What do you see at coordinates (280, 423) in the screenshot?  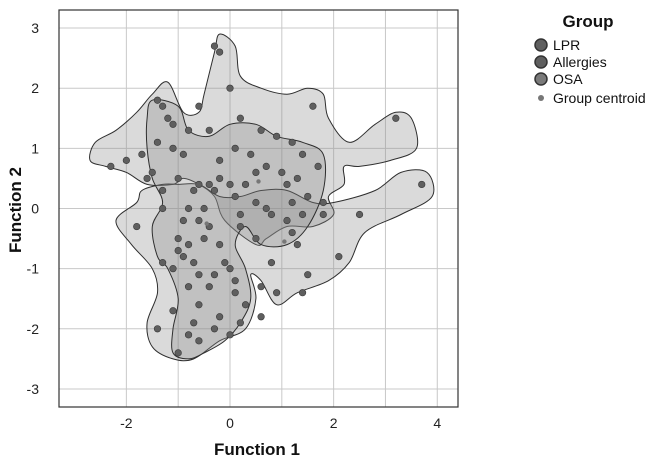 I see `x-axis-ticks: -2 0 2 4` at bounding box center [280, 423].